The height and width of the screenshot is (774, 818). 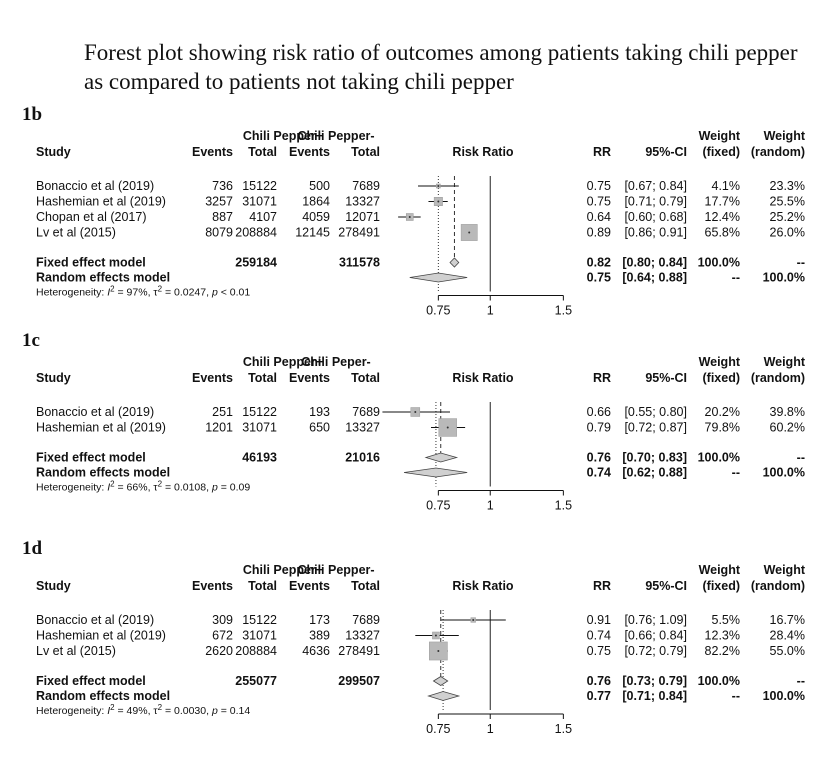 What do you see at coordinates (359, 233) in the screenshot?
I see `ctrl-total: 278491` at bounding box center [359, 233].